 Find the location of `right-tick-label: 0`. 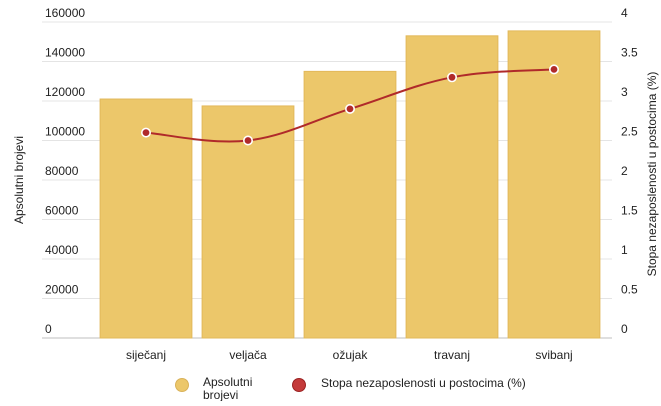

right-tick-label: 0 is located at coordinates (624, 329).